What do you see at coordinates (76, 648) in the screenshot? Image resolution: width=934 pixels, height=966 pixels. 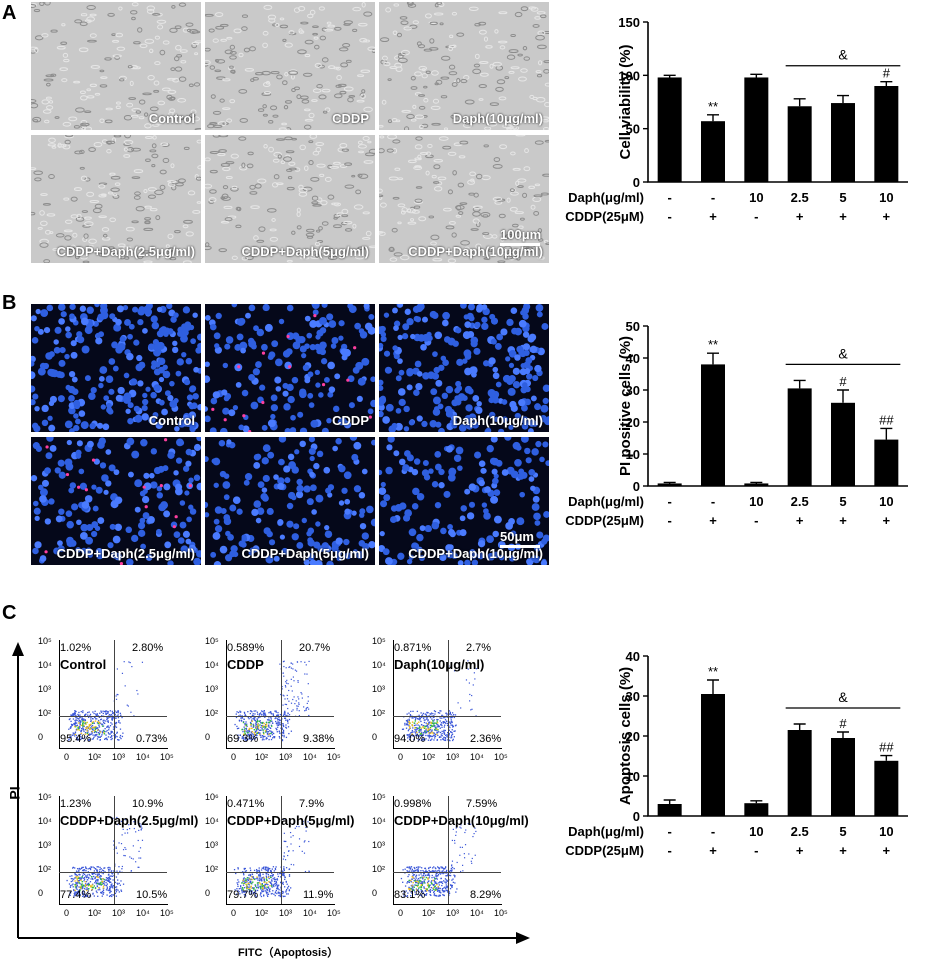 I see `quadrant-percent-ul: 1.02%` at bounding box center [76, 648].